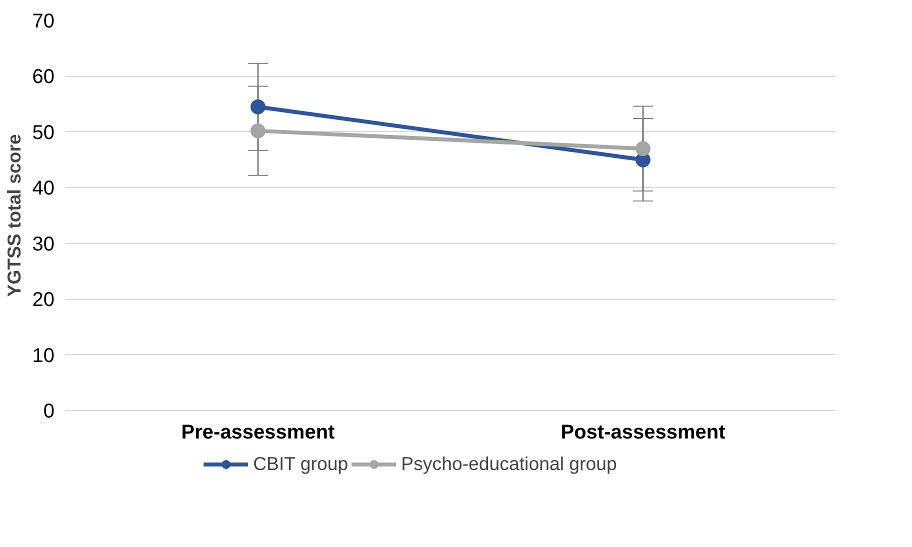 The height and width of the screenshot is (547, 912). I want to click on y-tick-label: 30, so click(43, 244).